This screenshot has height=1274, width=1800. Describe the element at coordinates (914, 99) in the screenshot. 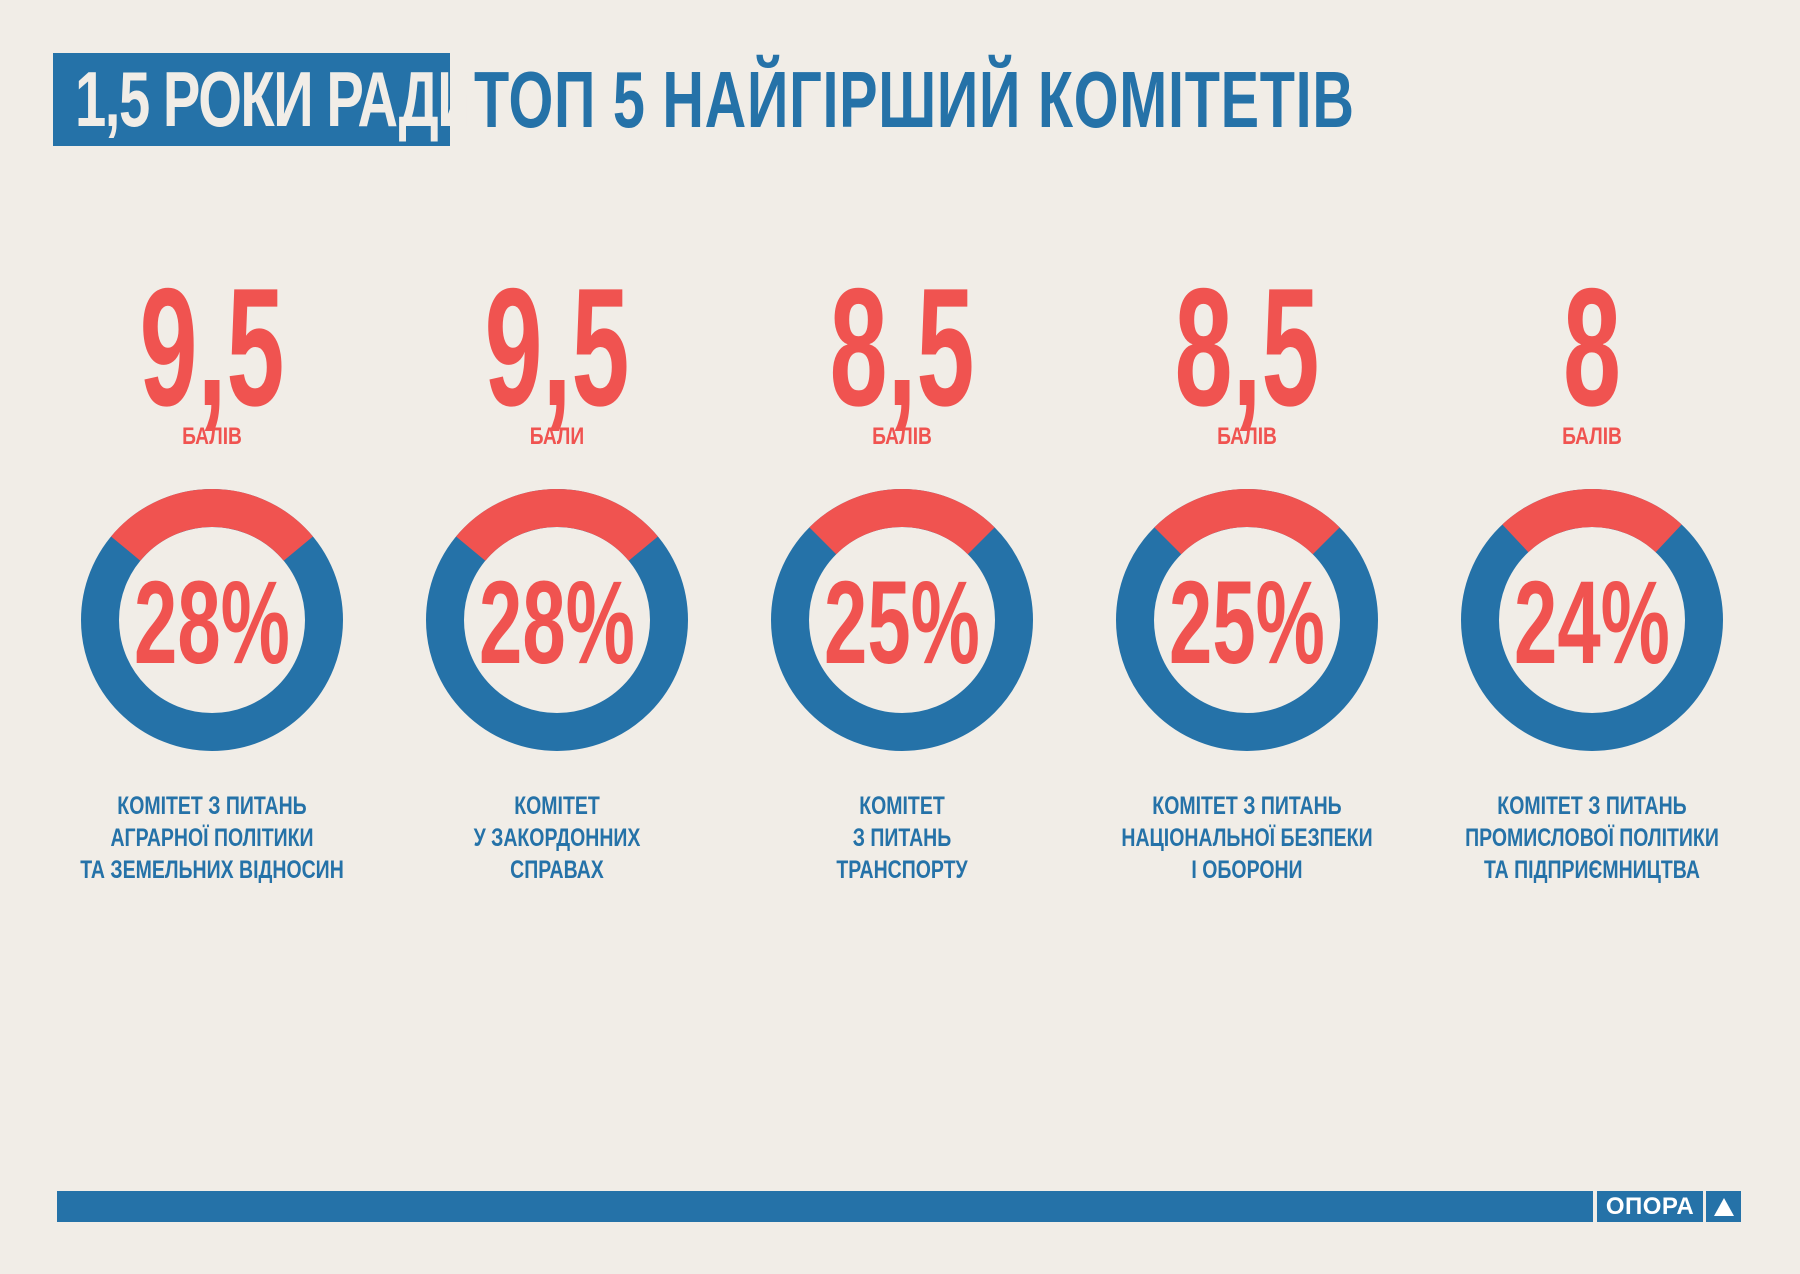

I see `page-title: ТОП 5 НАЙГІРШИЙ КОМІТЕТІВ` at that location.